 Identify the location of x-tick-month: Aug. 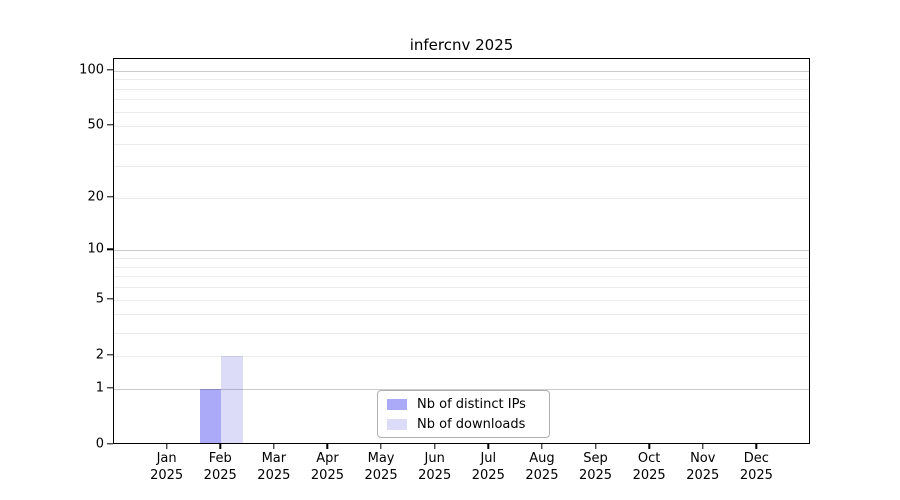
(542, 458).